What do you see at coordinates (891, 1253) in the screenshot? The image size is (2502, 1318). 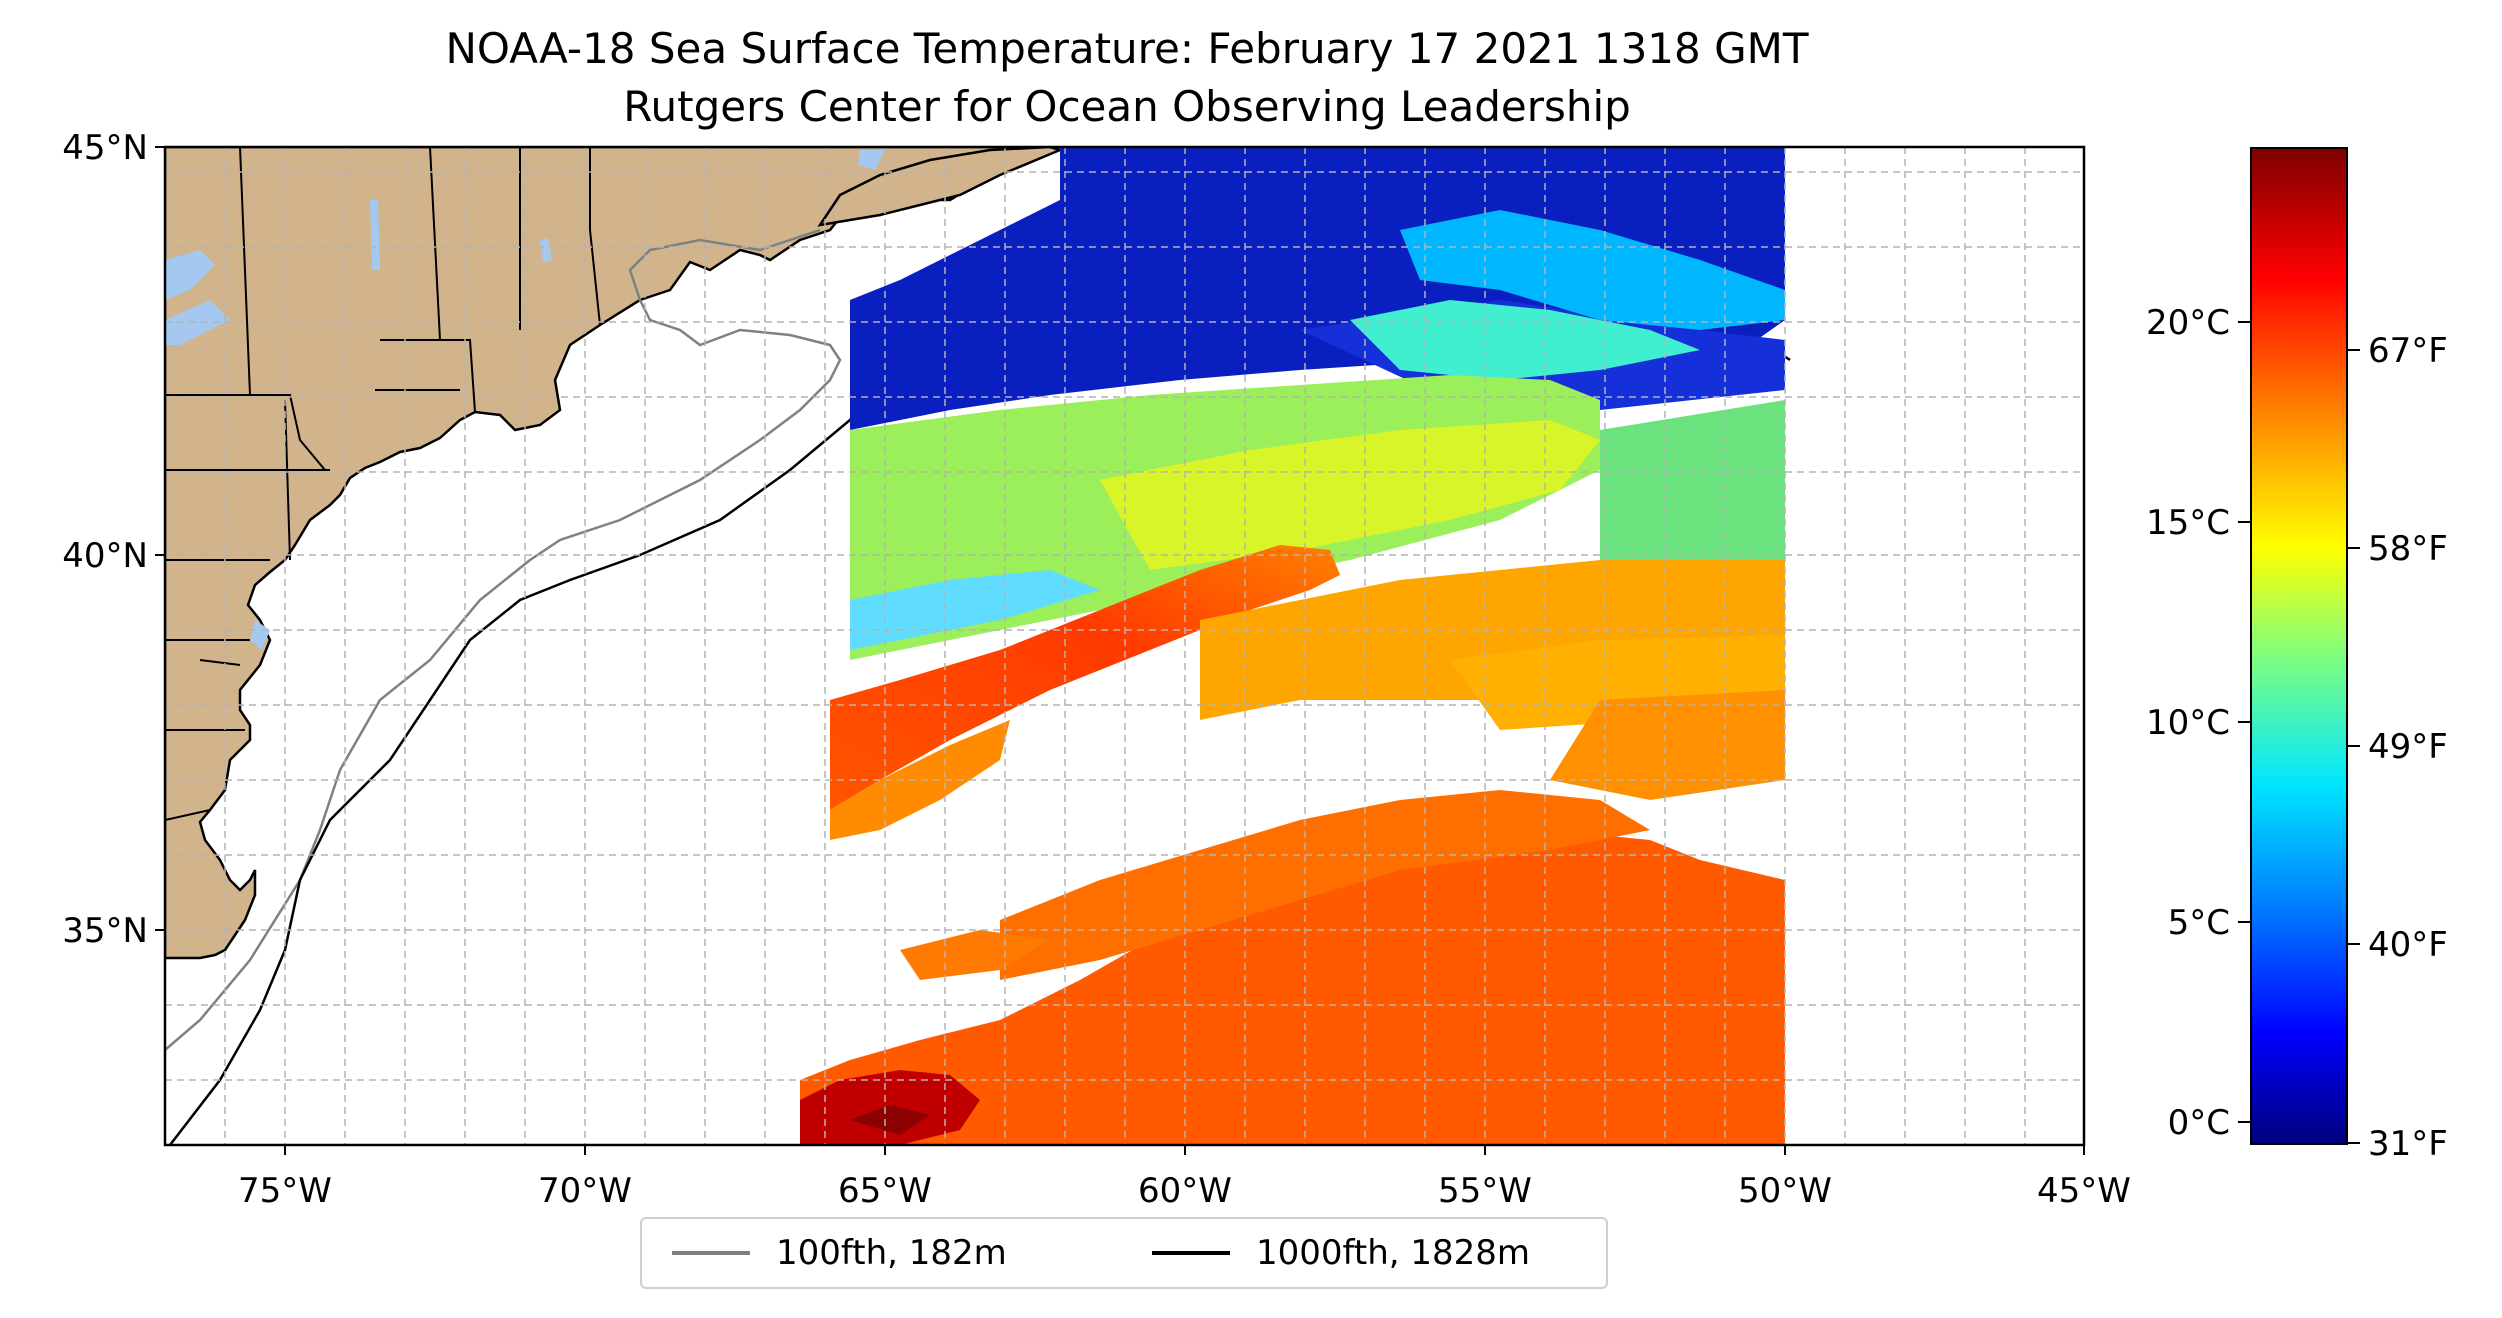 I see `legend-label: 100fth, 182m` at bounding box center [891, 1253].